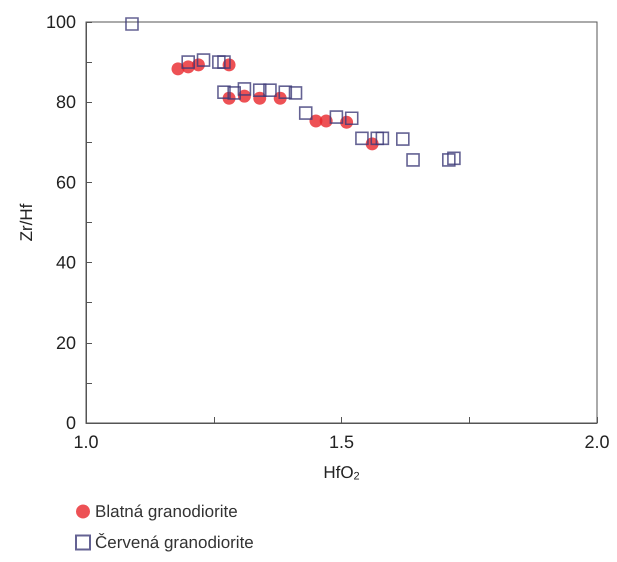 The image size is (617, 562). I want to click on legend-label: Blatná granodiorite, so click(166, 511).